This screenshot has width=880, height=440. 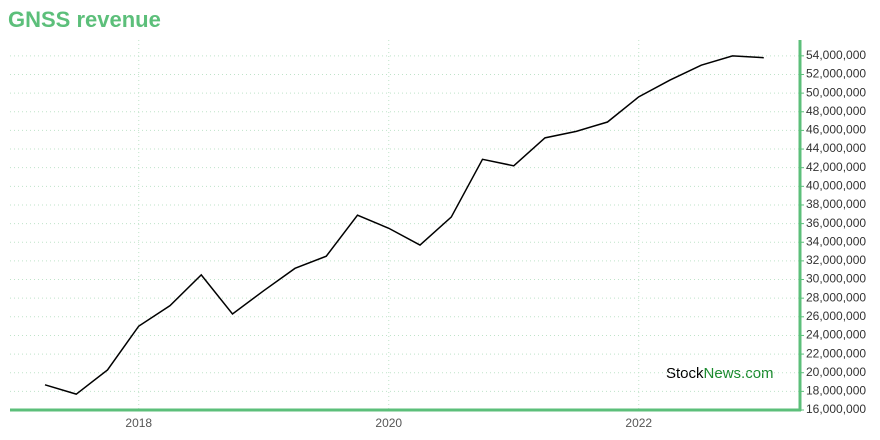 I want to click on watermark: StockNews.com, so click(x=720, y=373).